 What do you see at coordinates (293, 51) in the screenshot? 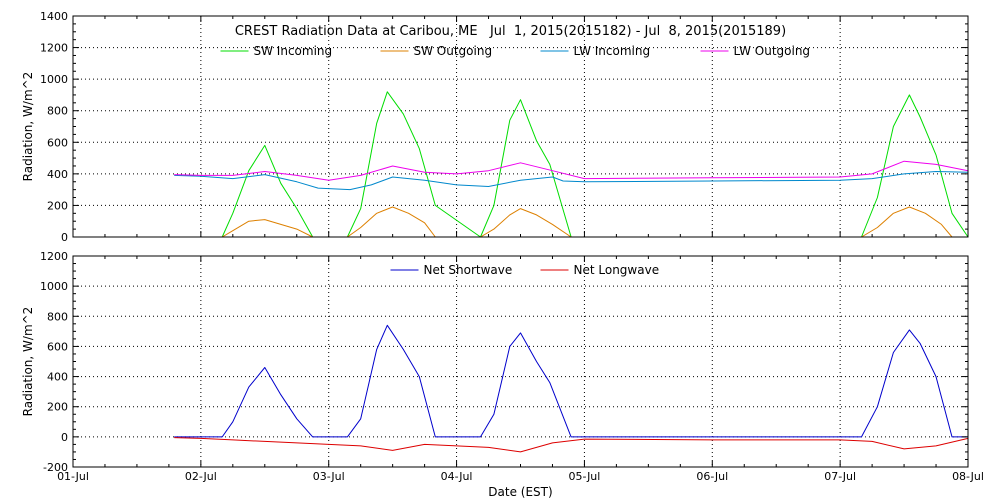
I see `legend-label: SW Incoming` at bounding box center [293, 51].